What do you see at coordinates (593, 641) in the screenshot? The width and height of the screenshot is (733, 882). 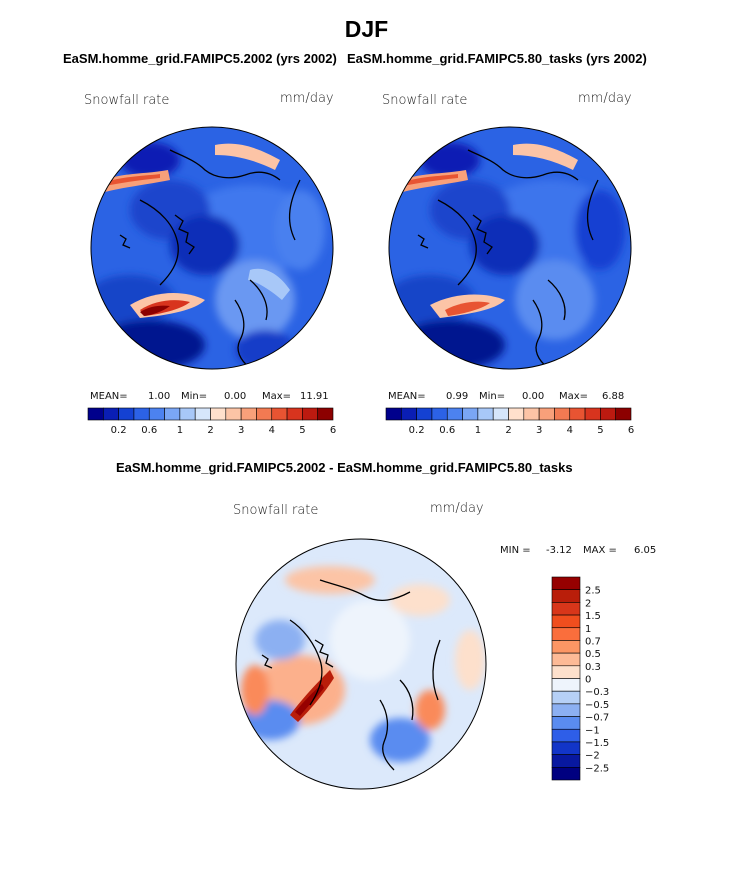 I see `colorbar-tick-label: 0.7` at bounding box center [593, 641].